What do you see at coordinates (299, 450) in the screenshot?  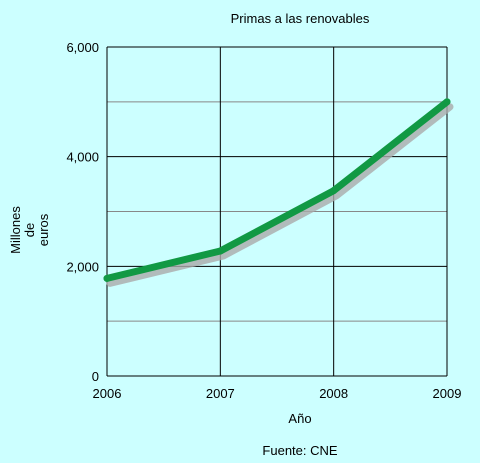 I see `source-note: Fuente: CNE` at bounding box center [299, 450].